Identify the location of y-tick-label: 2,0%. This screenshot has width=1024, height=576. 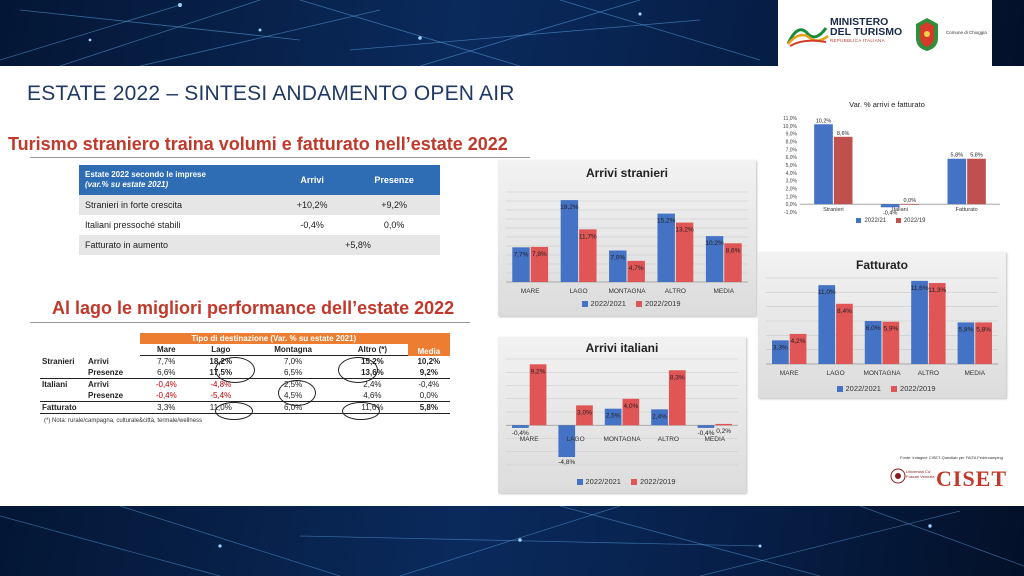
(792, 190).